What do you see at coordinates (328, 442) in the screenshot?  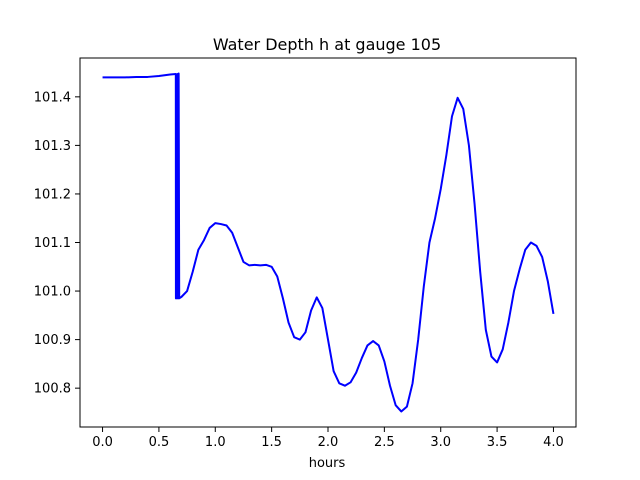 I see `x-tick-label: 2.0` at bounding box center [328, 442].